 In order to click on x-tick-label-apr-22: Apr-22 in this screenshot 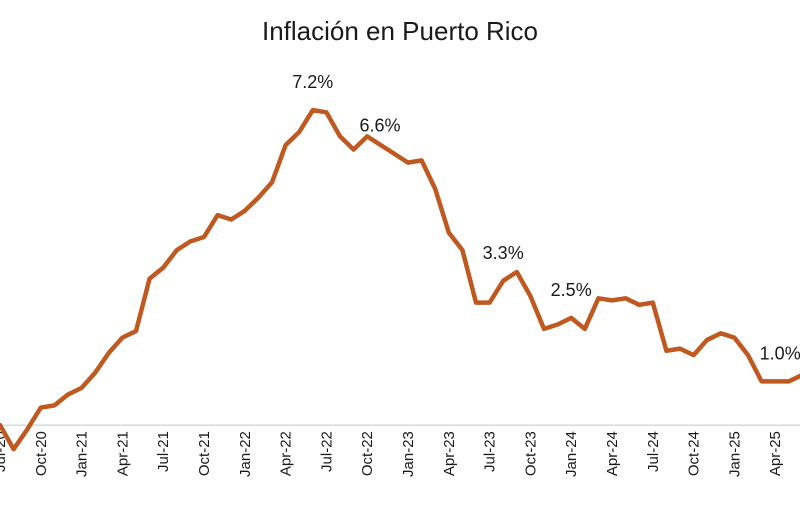, I will do `click(286, 453)`.